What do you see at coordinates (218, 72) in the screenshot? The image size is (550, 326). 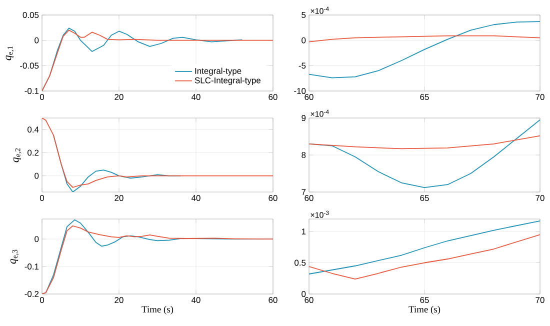 I see `legend-label: Integral-type` at bounding box center [218, 72].